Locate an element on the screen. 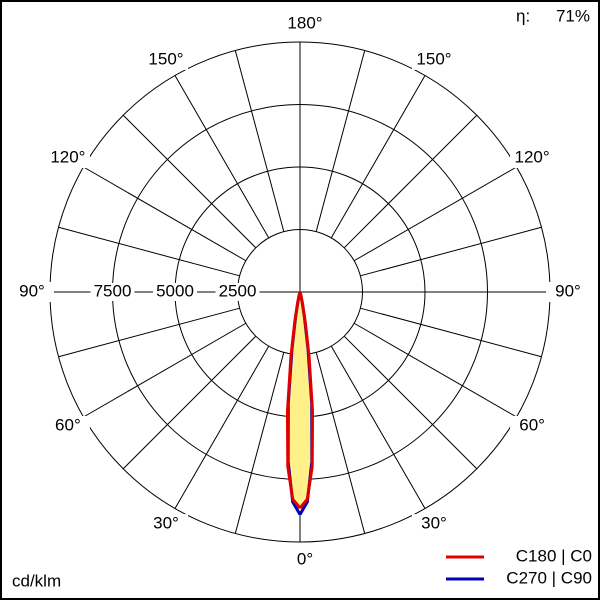 The image size is (600, 600). efficiency: 71% is located at coordinates (573, 15).